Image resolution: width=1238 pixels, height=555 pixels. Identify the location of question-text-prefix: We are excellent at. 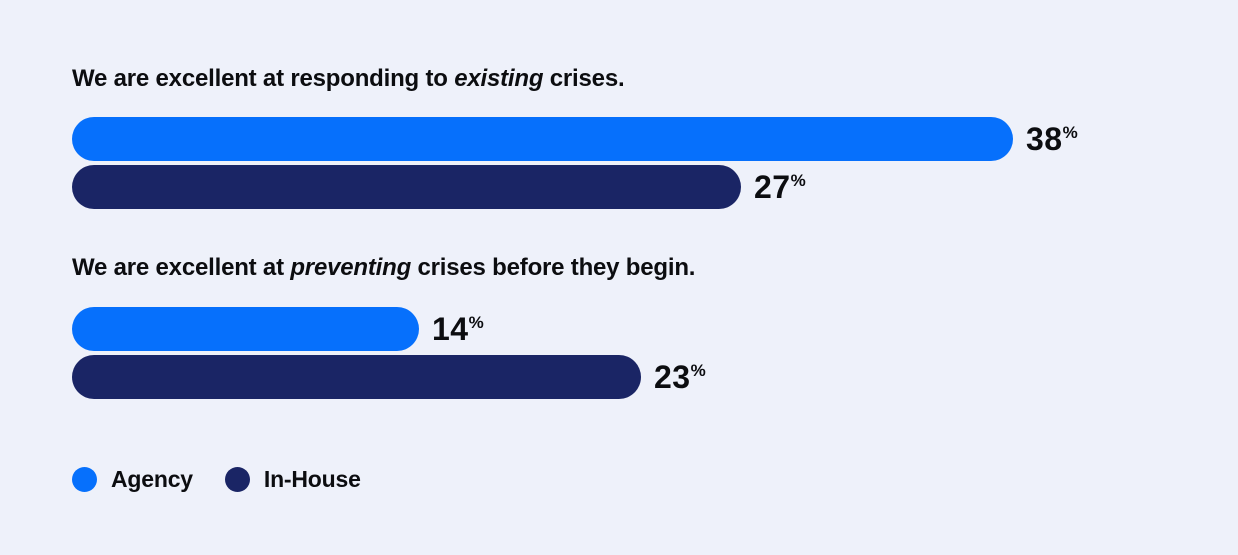
(181, 267).